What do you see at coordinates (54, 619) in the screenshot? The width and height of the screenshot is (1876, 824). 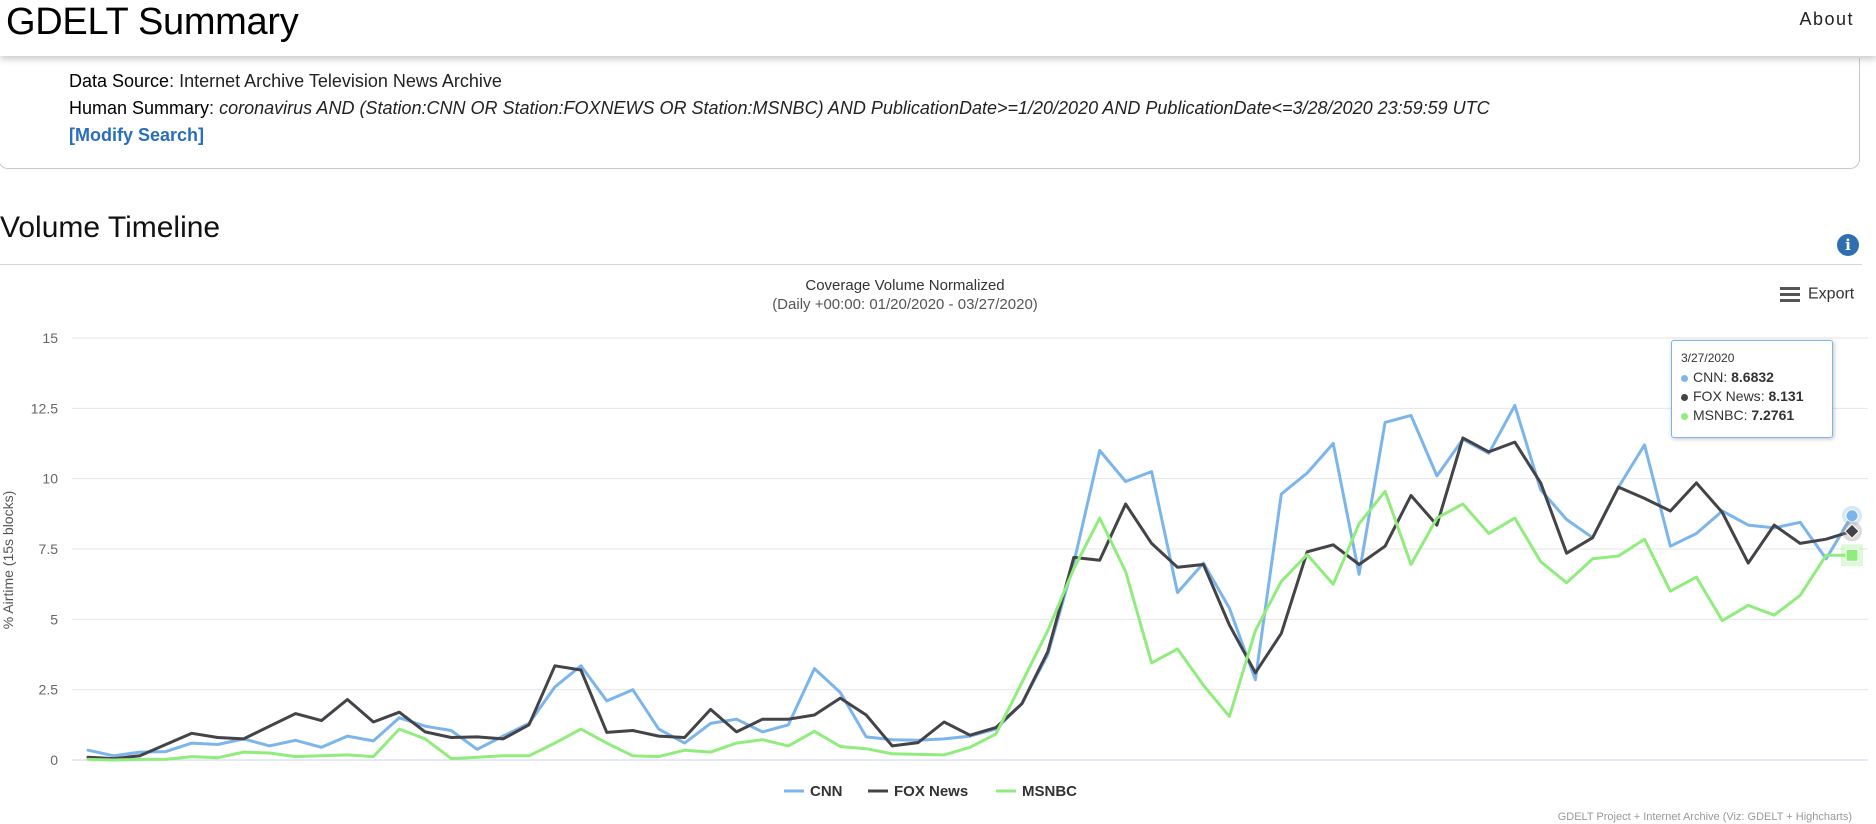 I see `y-tick-label: 5` at bounding box center [54, 619].